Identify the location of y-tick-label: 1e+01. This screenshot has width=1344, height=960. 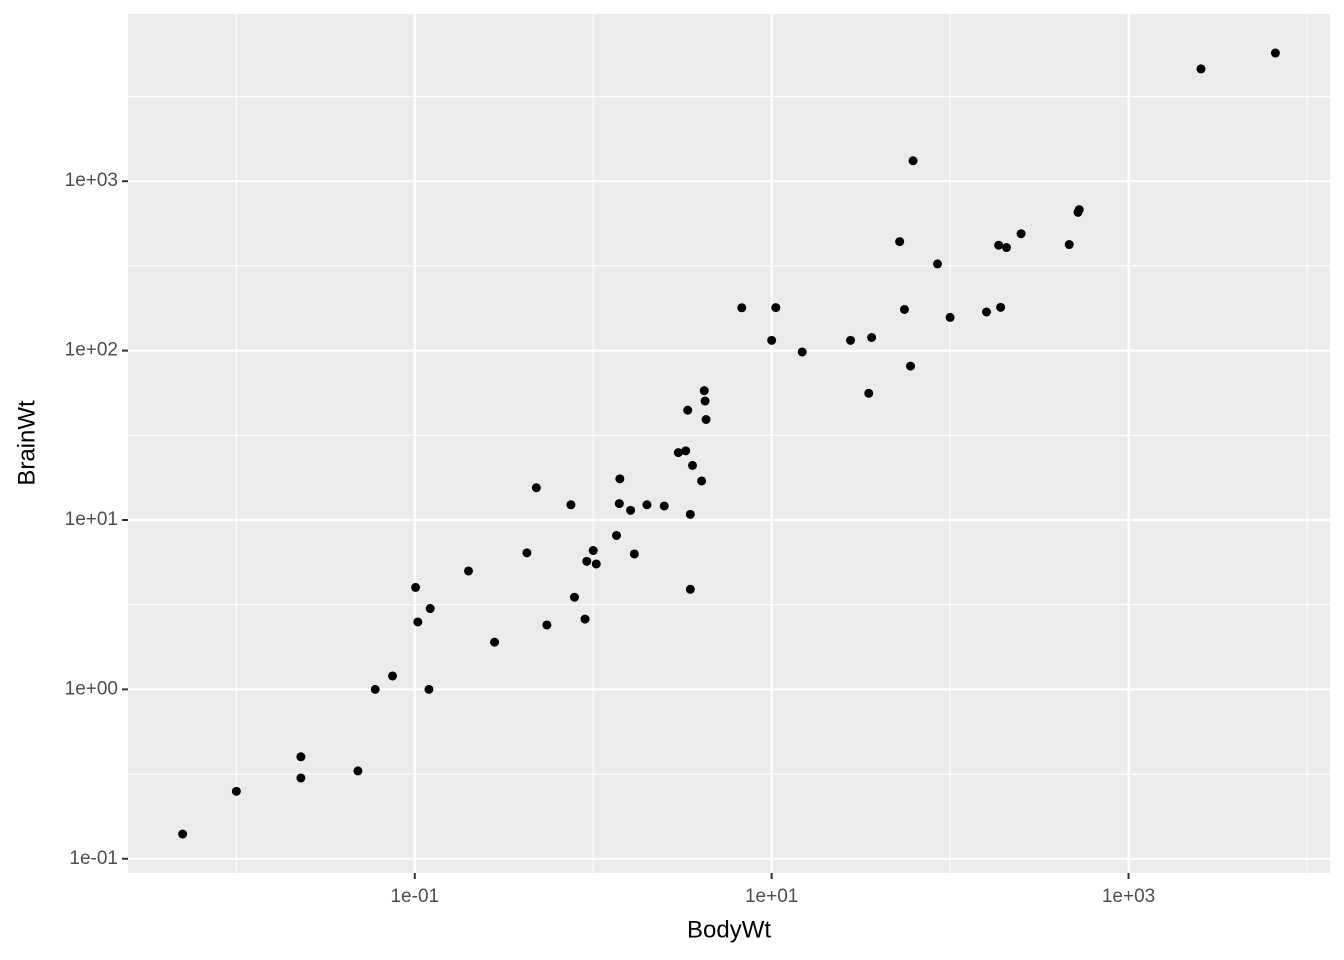
(91, 519).